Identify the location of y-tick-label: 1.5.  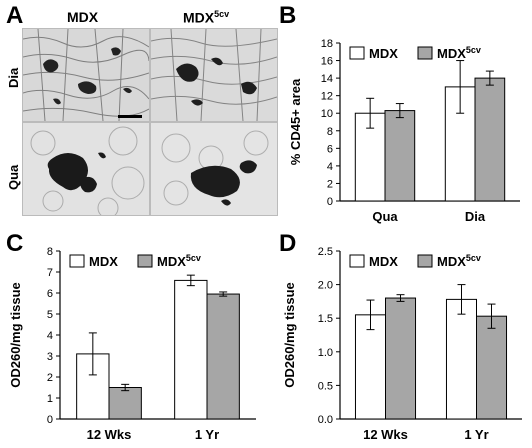
(325, 319).